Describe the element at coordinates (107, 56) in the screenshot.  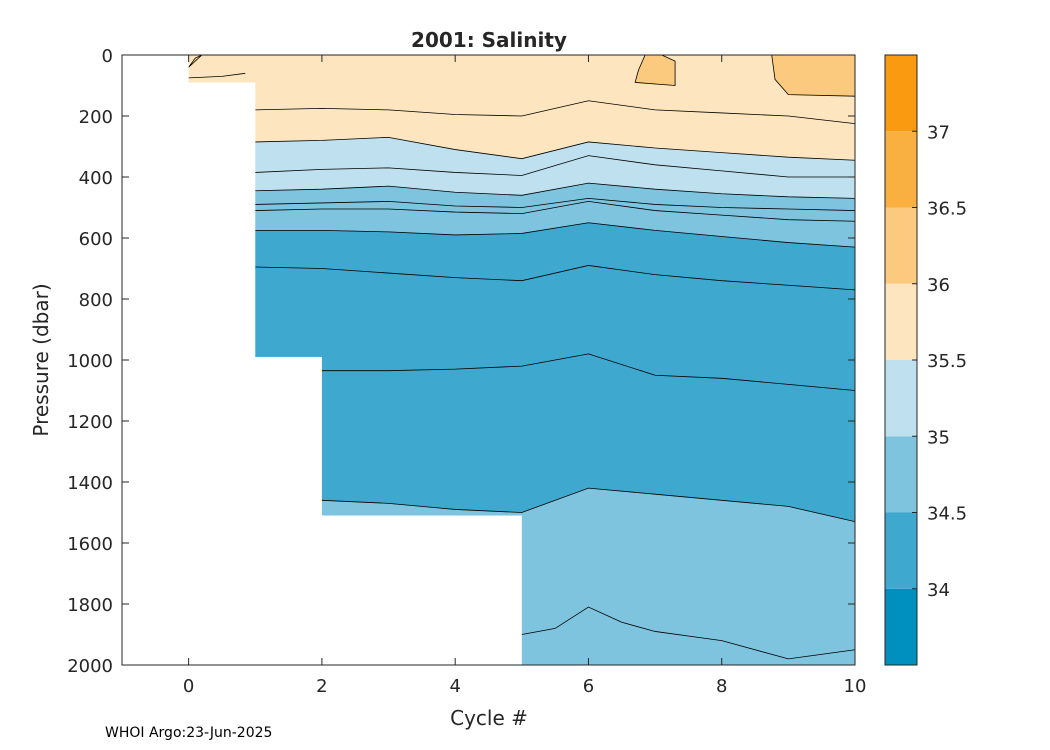
I see `y-tick-label-0: 0` at that location.